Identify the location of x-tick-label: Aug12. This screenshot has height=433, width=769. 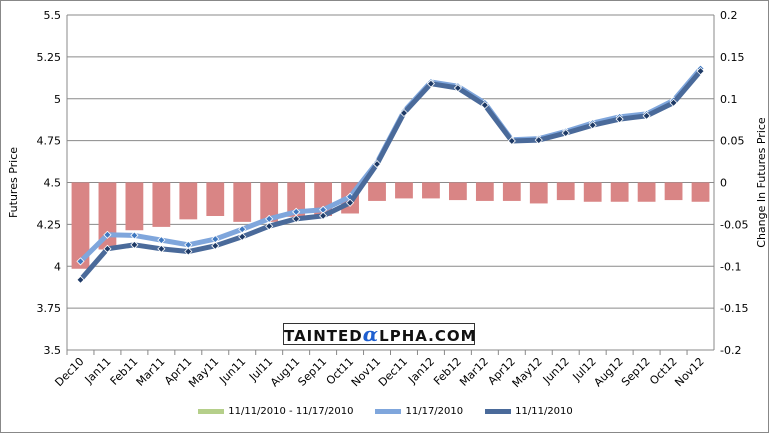
(608, 372).